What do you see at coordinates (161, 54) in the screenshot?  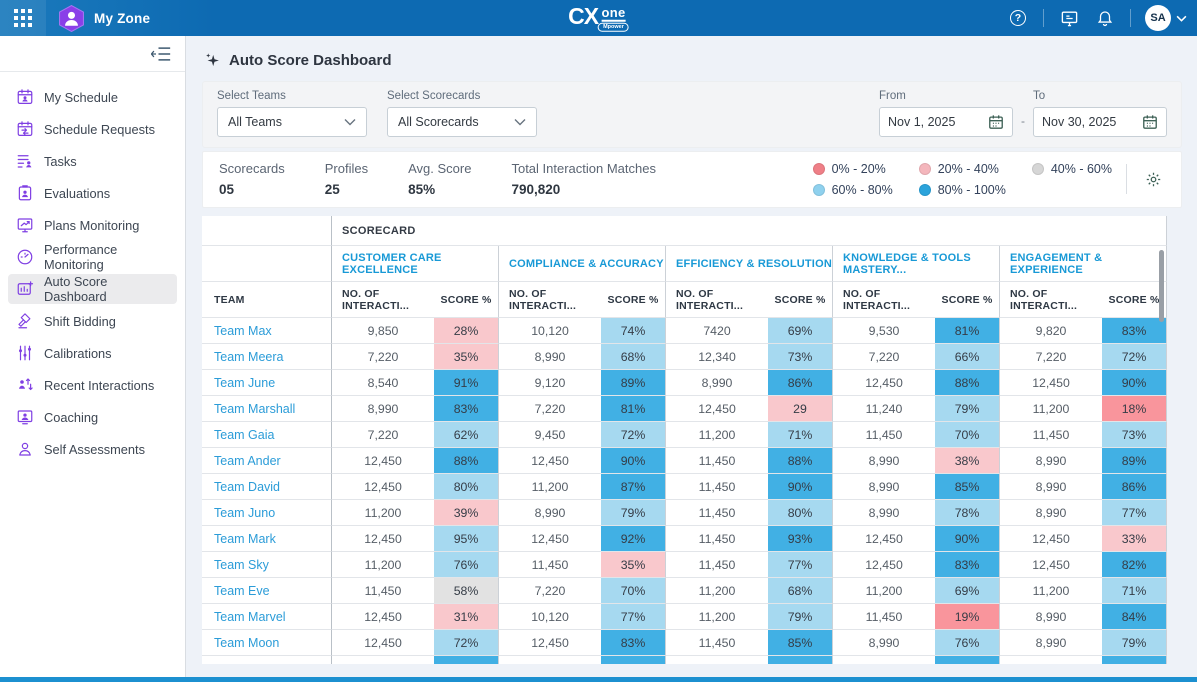 I see `collapse-sidebar-icon` at bounding box center [161, 54].